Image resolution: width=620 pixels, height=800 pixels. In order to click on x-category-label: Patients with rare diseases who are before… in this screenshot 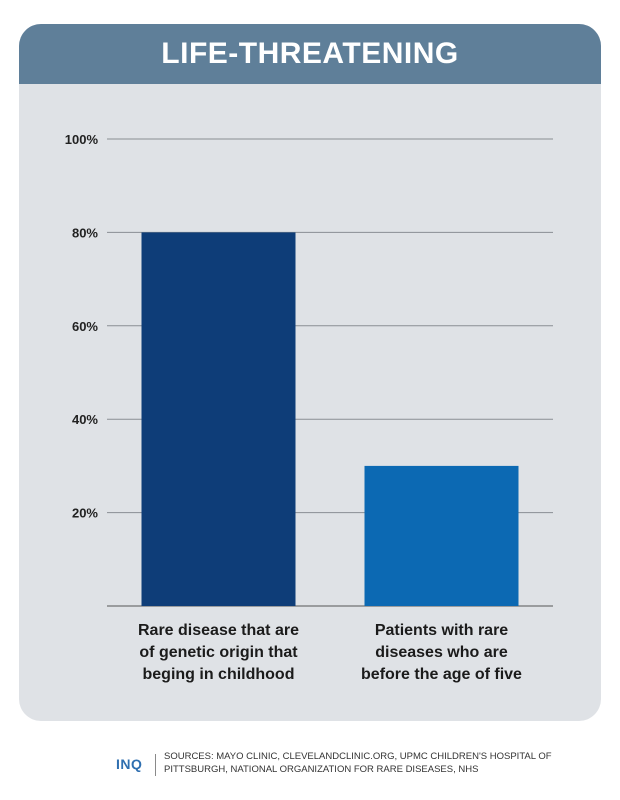, I will do `click(442, 653)`.